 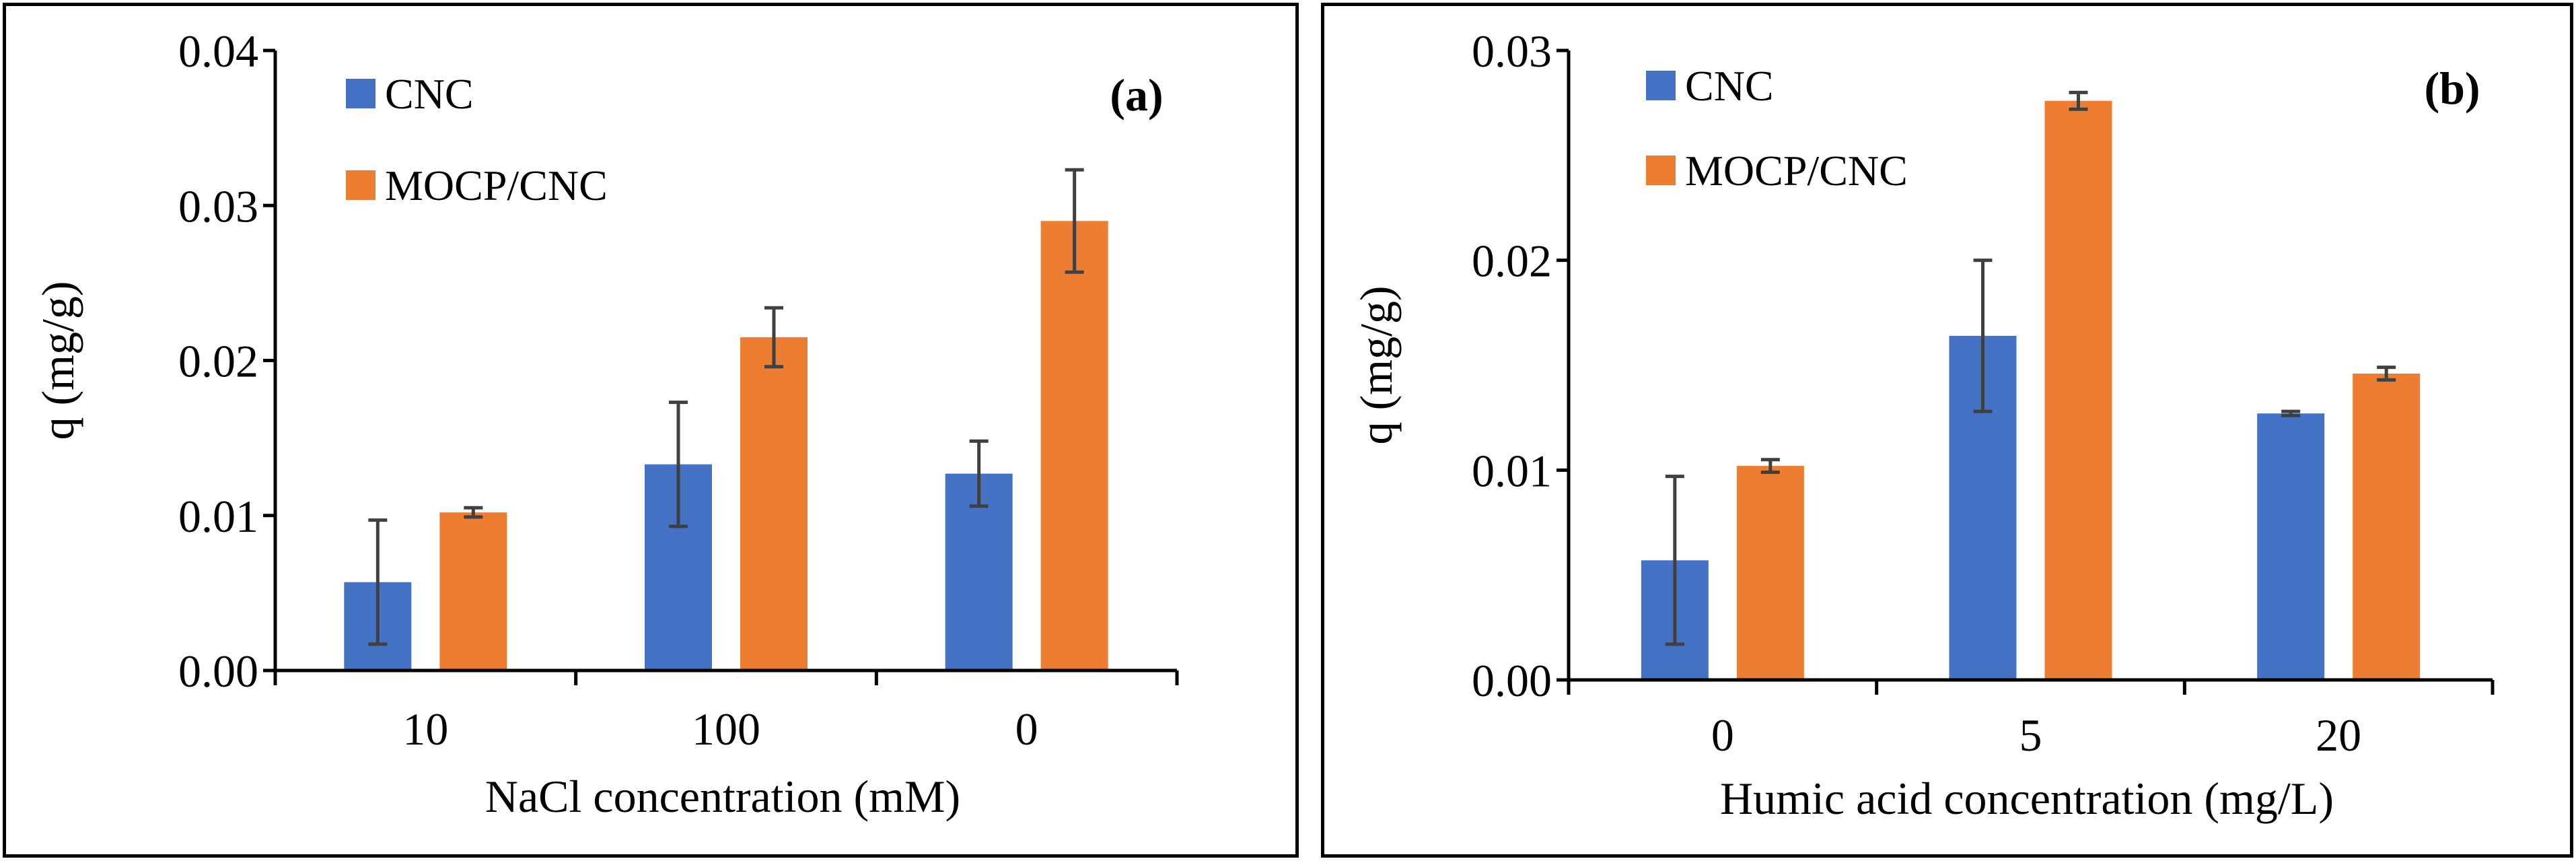 I want to click on x-tick-label: 5, so click(x=2030, y=735).